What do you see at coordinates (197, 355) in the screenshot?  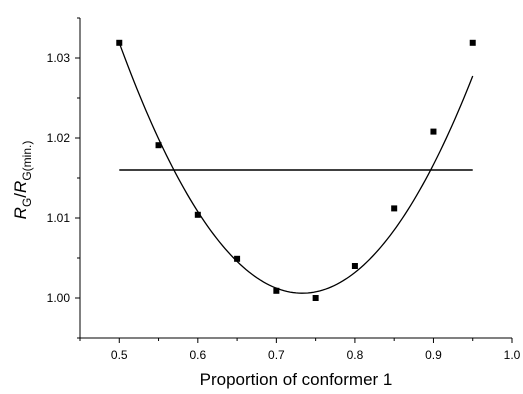 I see `x-tick-label: 0.6` at bounding box center [197, 355].